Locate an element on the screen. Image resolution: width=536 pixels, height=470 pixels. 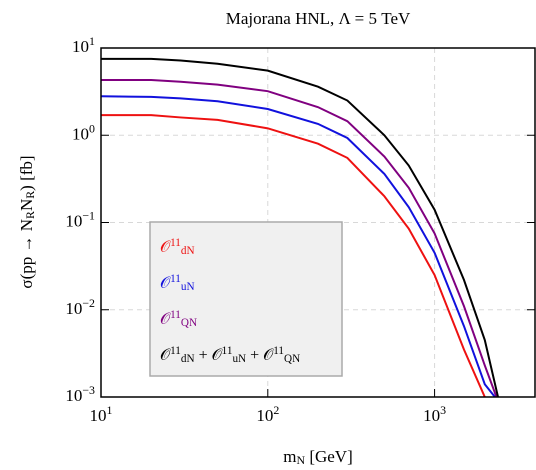
legend-entry: 𝒪11dN + 𝒪11uN + 𝒪11QN is located at coordinates (230, 355).